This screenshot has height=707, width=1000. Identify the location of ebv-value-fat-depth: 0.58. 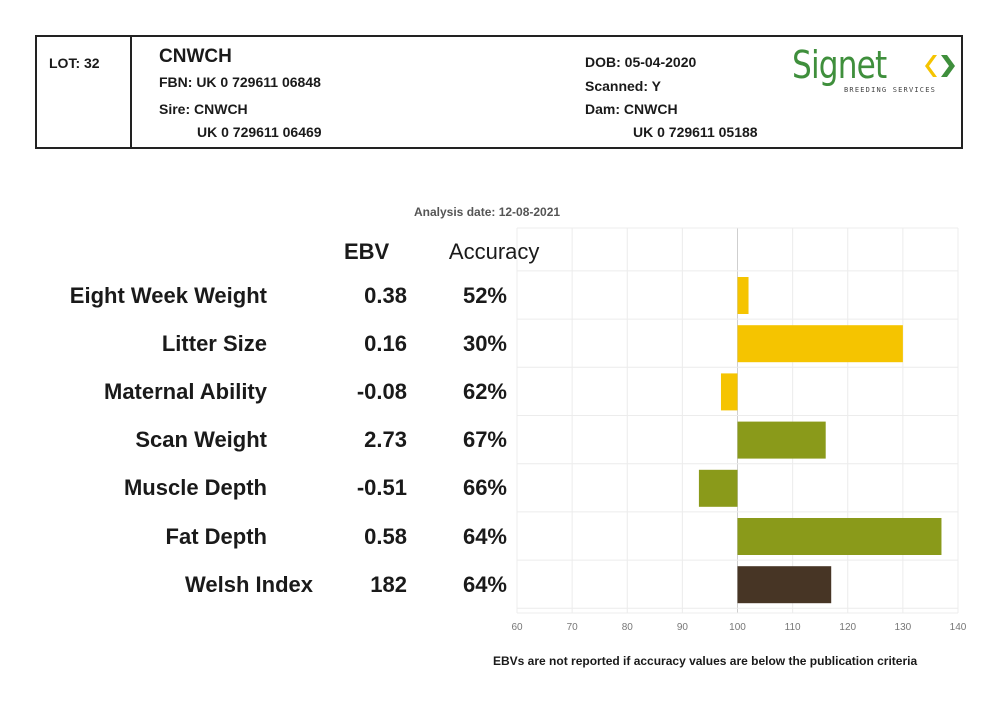
(385, 536).